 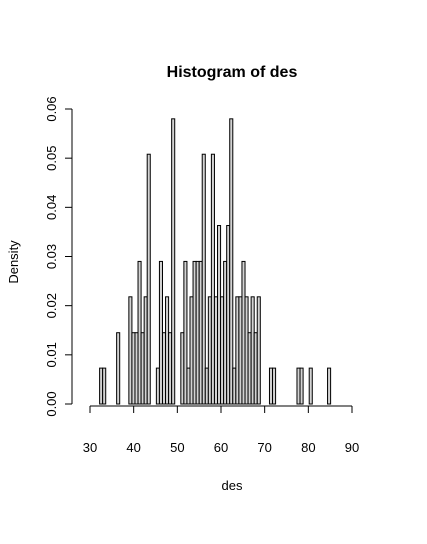 What do you see at coordinates (308, 447) in the screenshot?
I see `x-tick-label: 80` at bounding box center [308, 447].